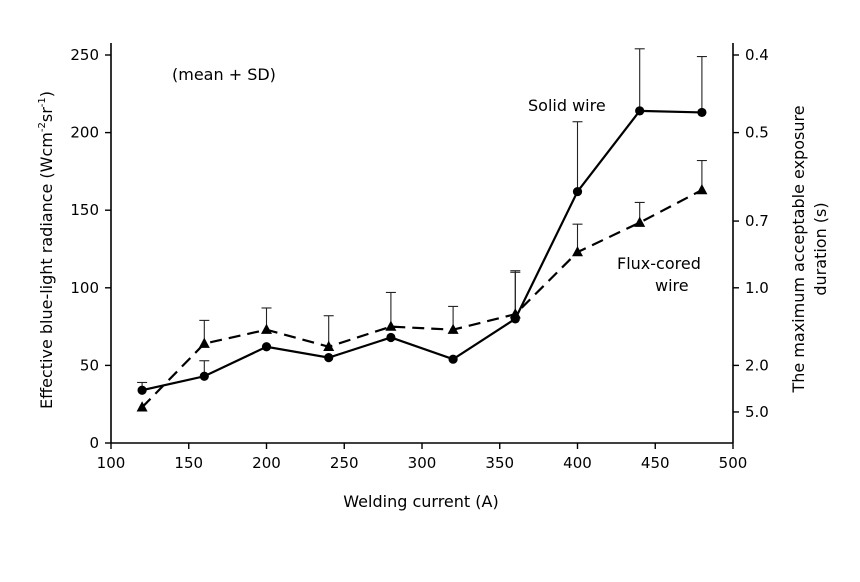 This screenshot has width=860, height=582. I want to click on x-tick-label-350: 350, so click(499, 463).